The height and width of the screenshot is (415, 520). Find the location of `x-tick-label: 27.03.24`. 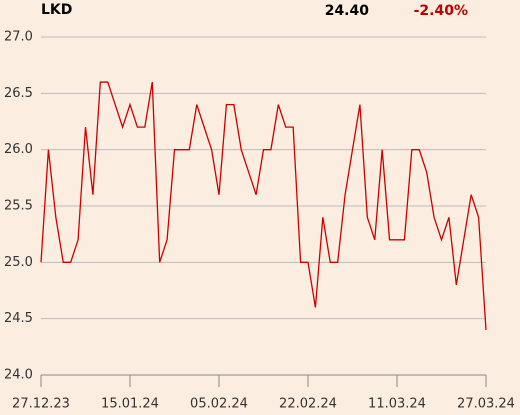

x-tick-label: 27.03.24 is located at coordinates (486, 404).